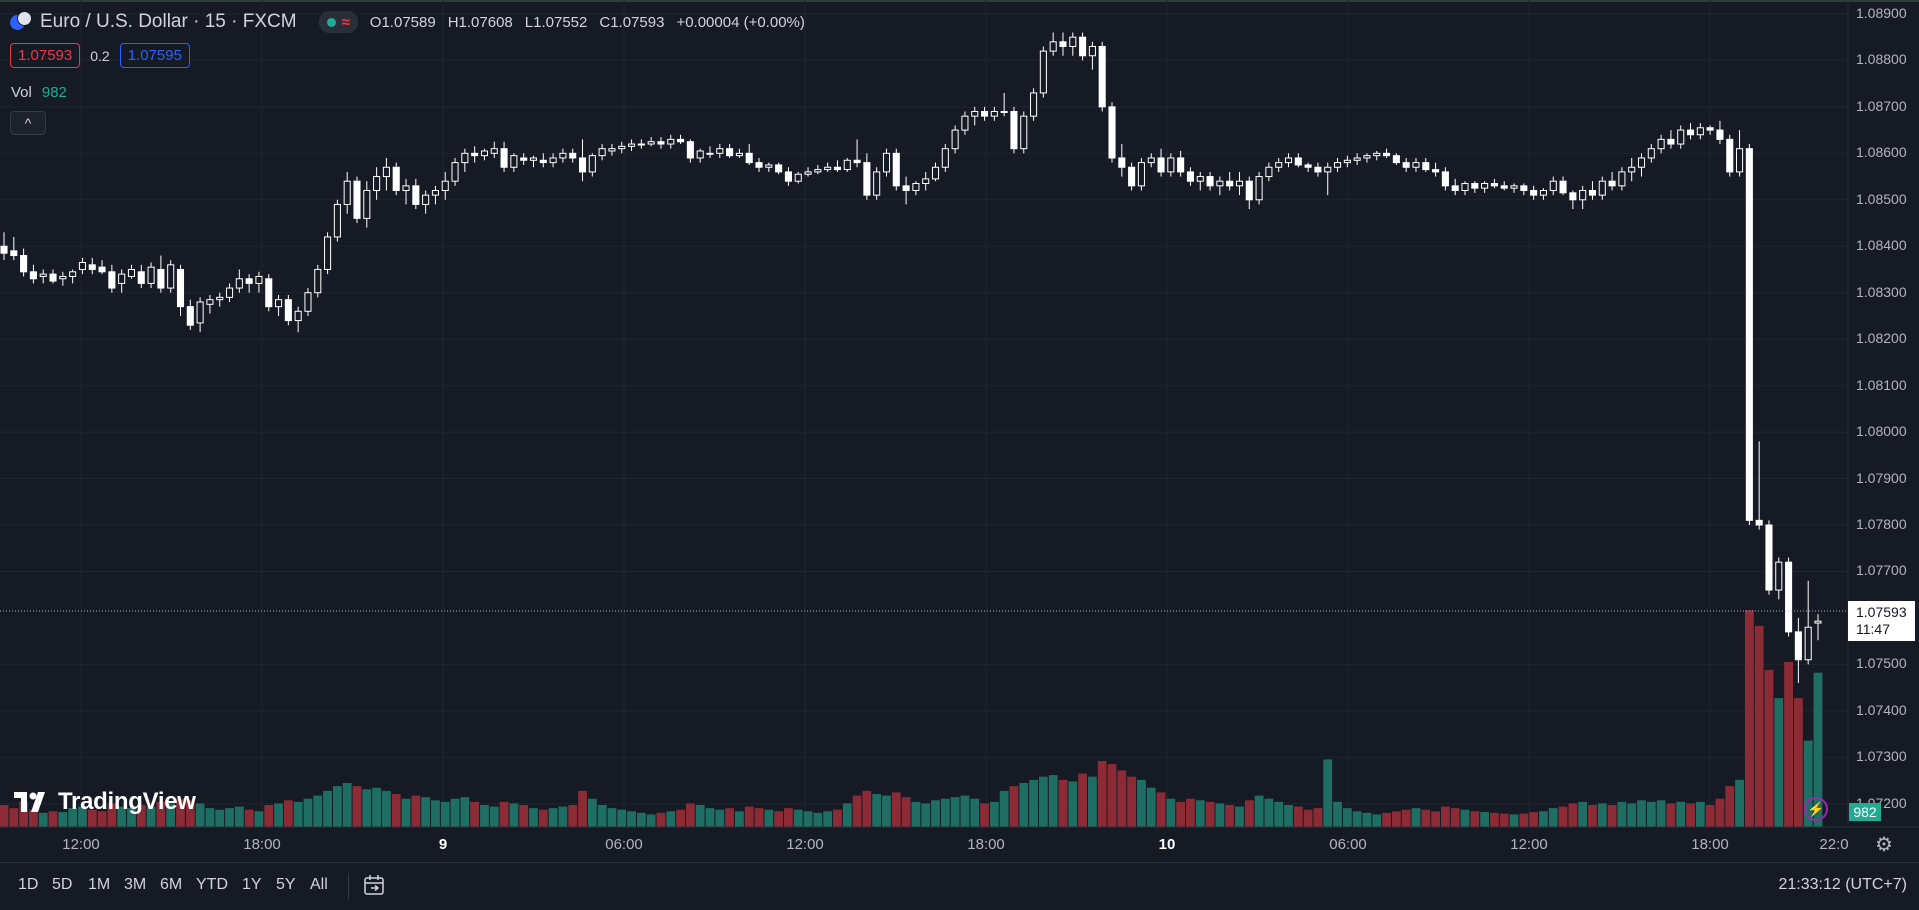  I want to click on range-button: 1D, so click(28, 884).